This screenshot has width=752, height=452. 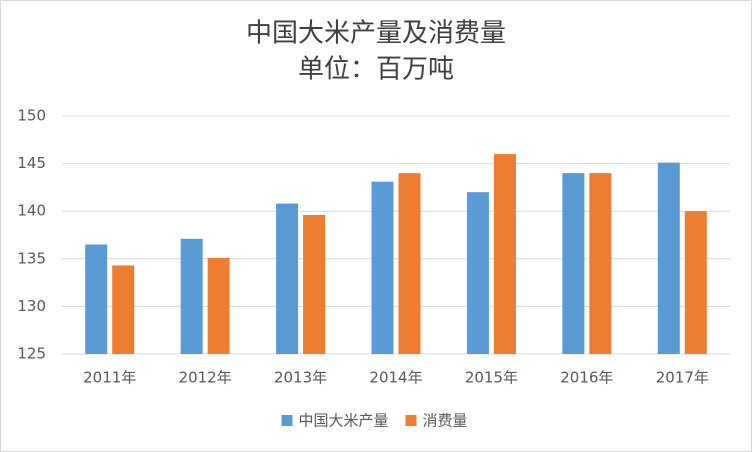 I want to click on y-tick-label: 135, so click(x=31, y=258).